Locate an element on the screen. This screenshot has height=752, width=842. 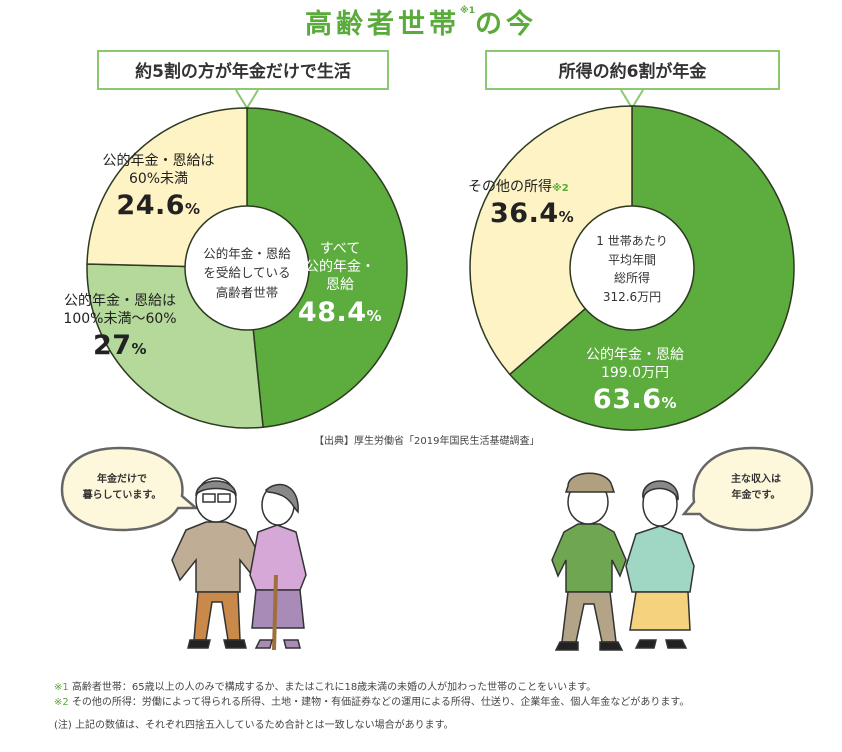
right-speech-bubble is located at coordinates (747, 489).